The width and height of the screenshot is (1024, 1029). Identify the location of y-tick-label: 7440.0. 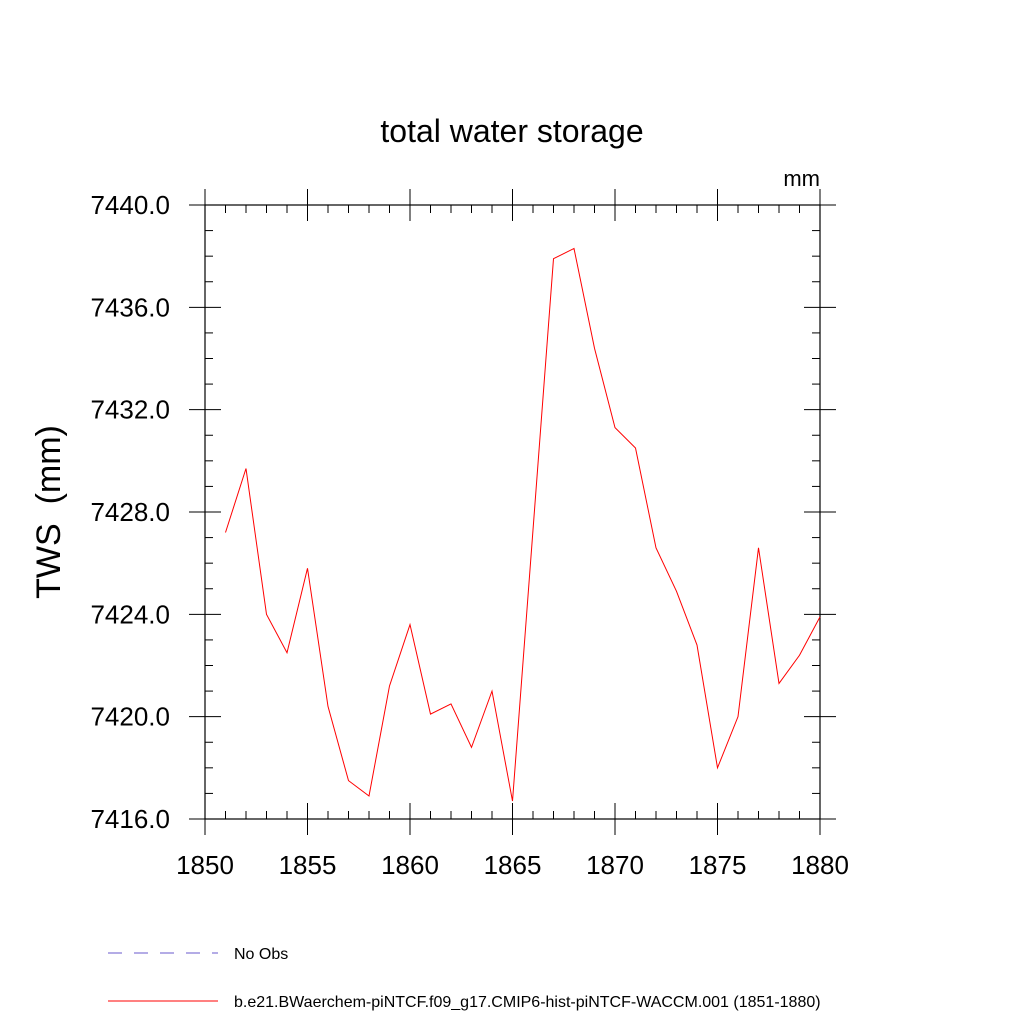
(130, 205).